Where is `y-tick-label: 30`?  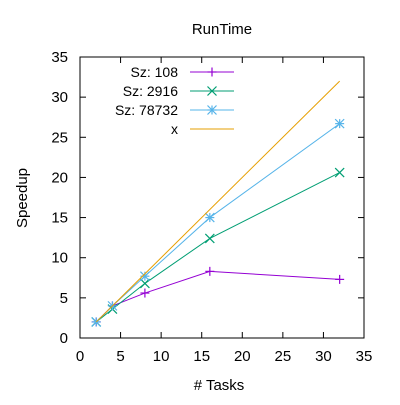
y-tick-label: 30 is located at coordinates (59, 97).